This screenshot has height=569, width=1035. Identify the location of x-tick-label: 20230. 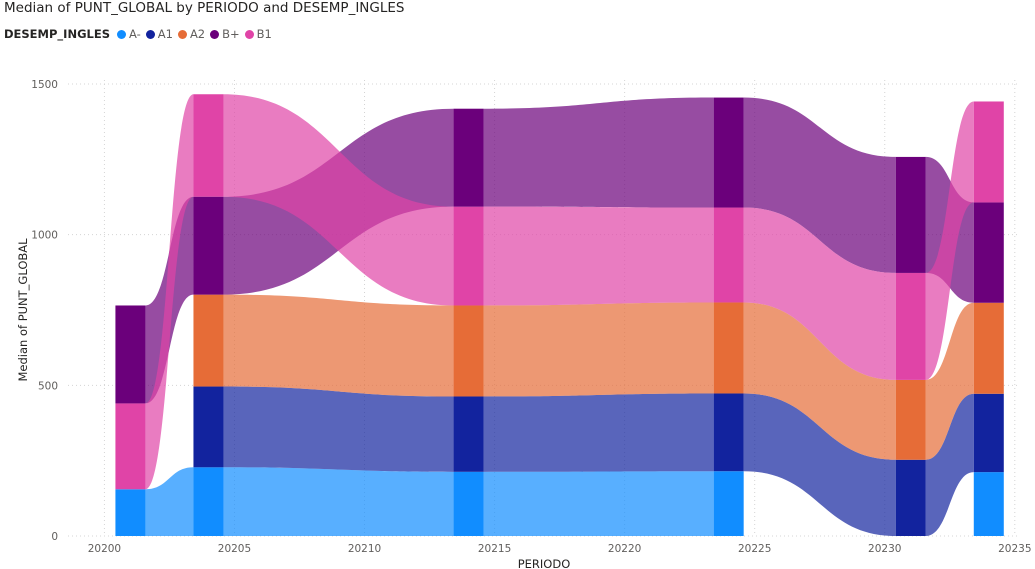
(884, 549).